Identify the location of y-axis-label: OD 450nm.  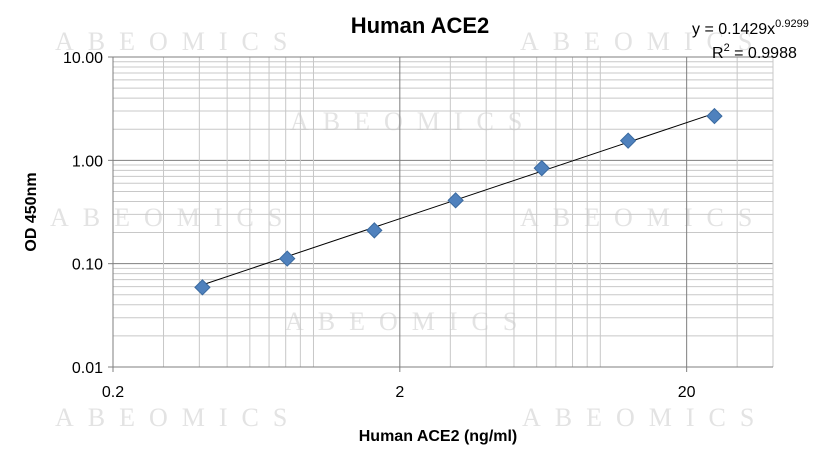
(31, 211).